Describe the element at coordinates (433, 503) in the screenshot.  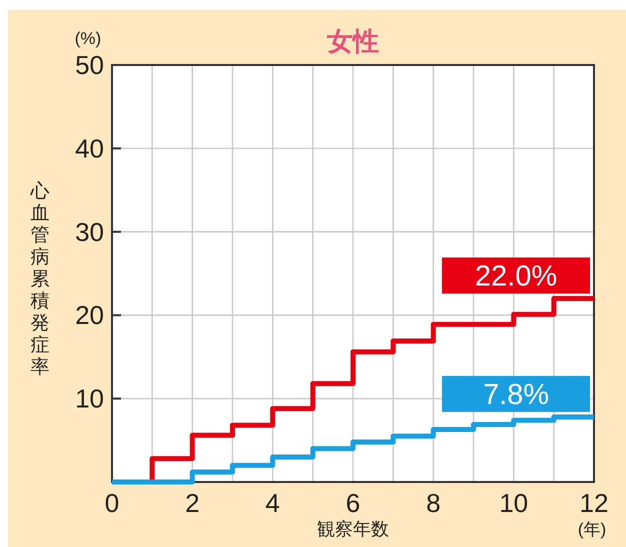
I see `x-tick-label: 8` at that location.